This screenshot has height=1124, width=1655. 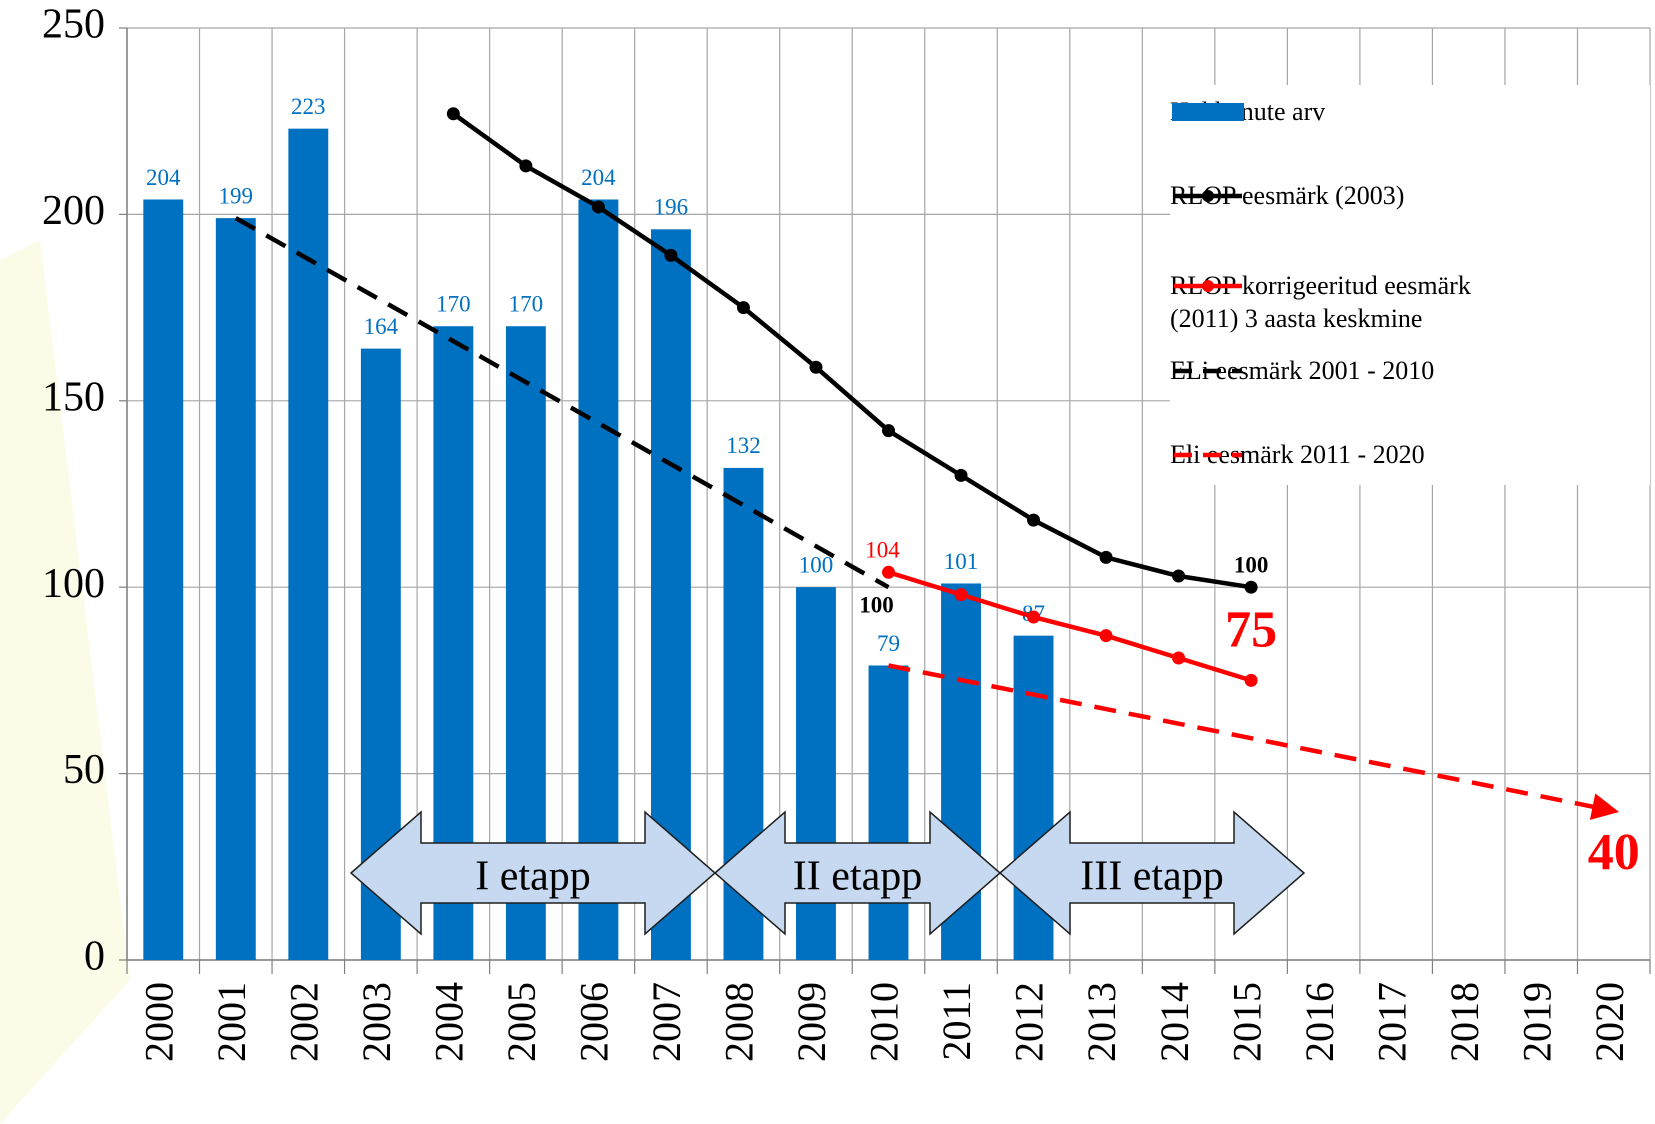 I want to click on x-tick-label: 2014, so click(x=1174, y=1022).